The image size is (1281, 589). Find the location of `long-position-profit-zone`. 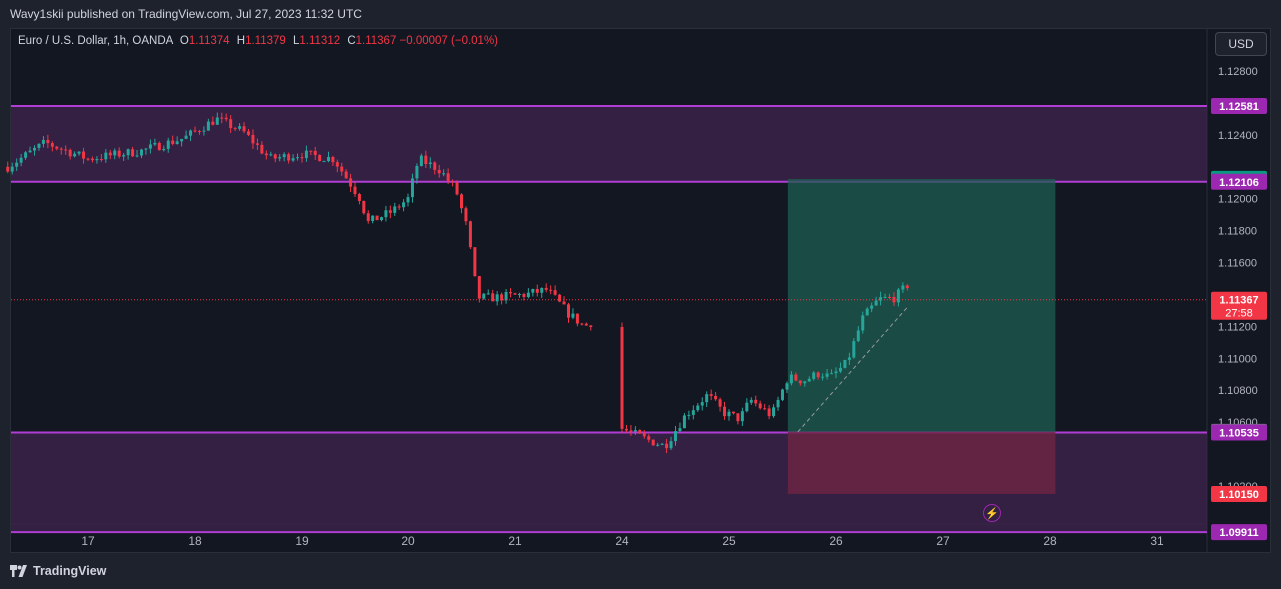

long-position-profit-zone is located at coordinates (921, 305).